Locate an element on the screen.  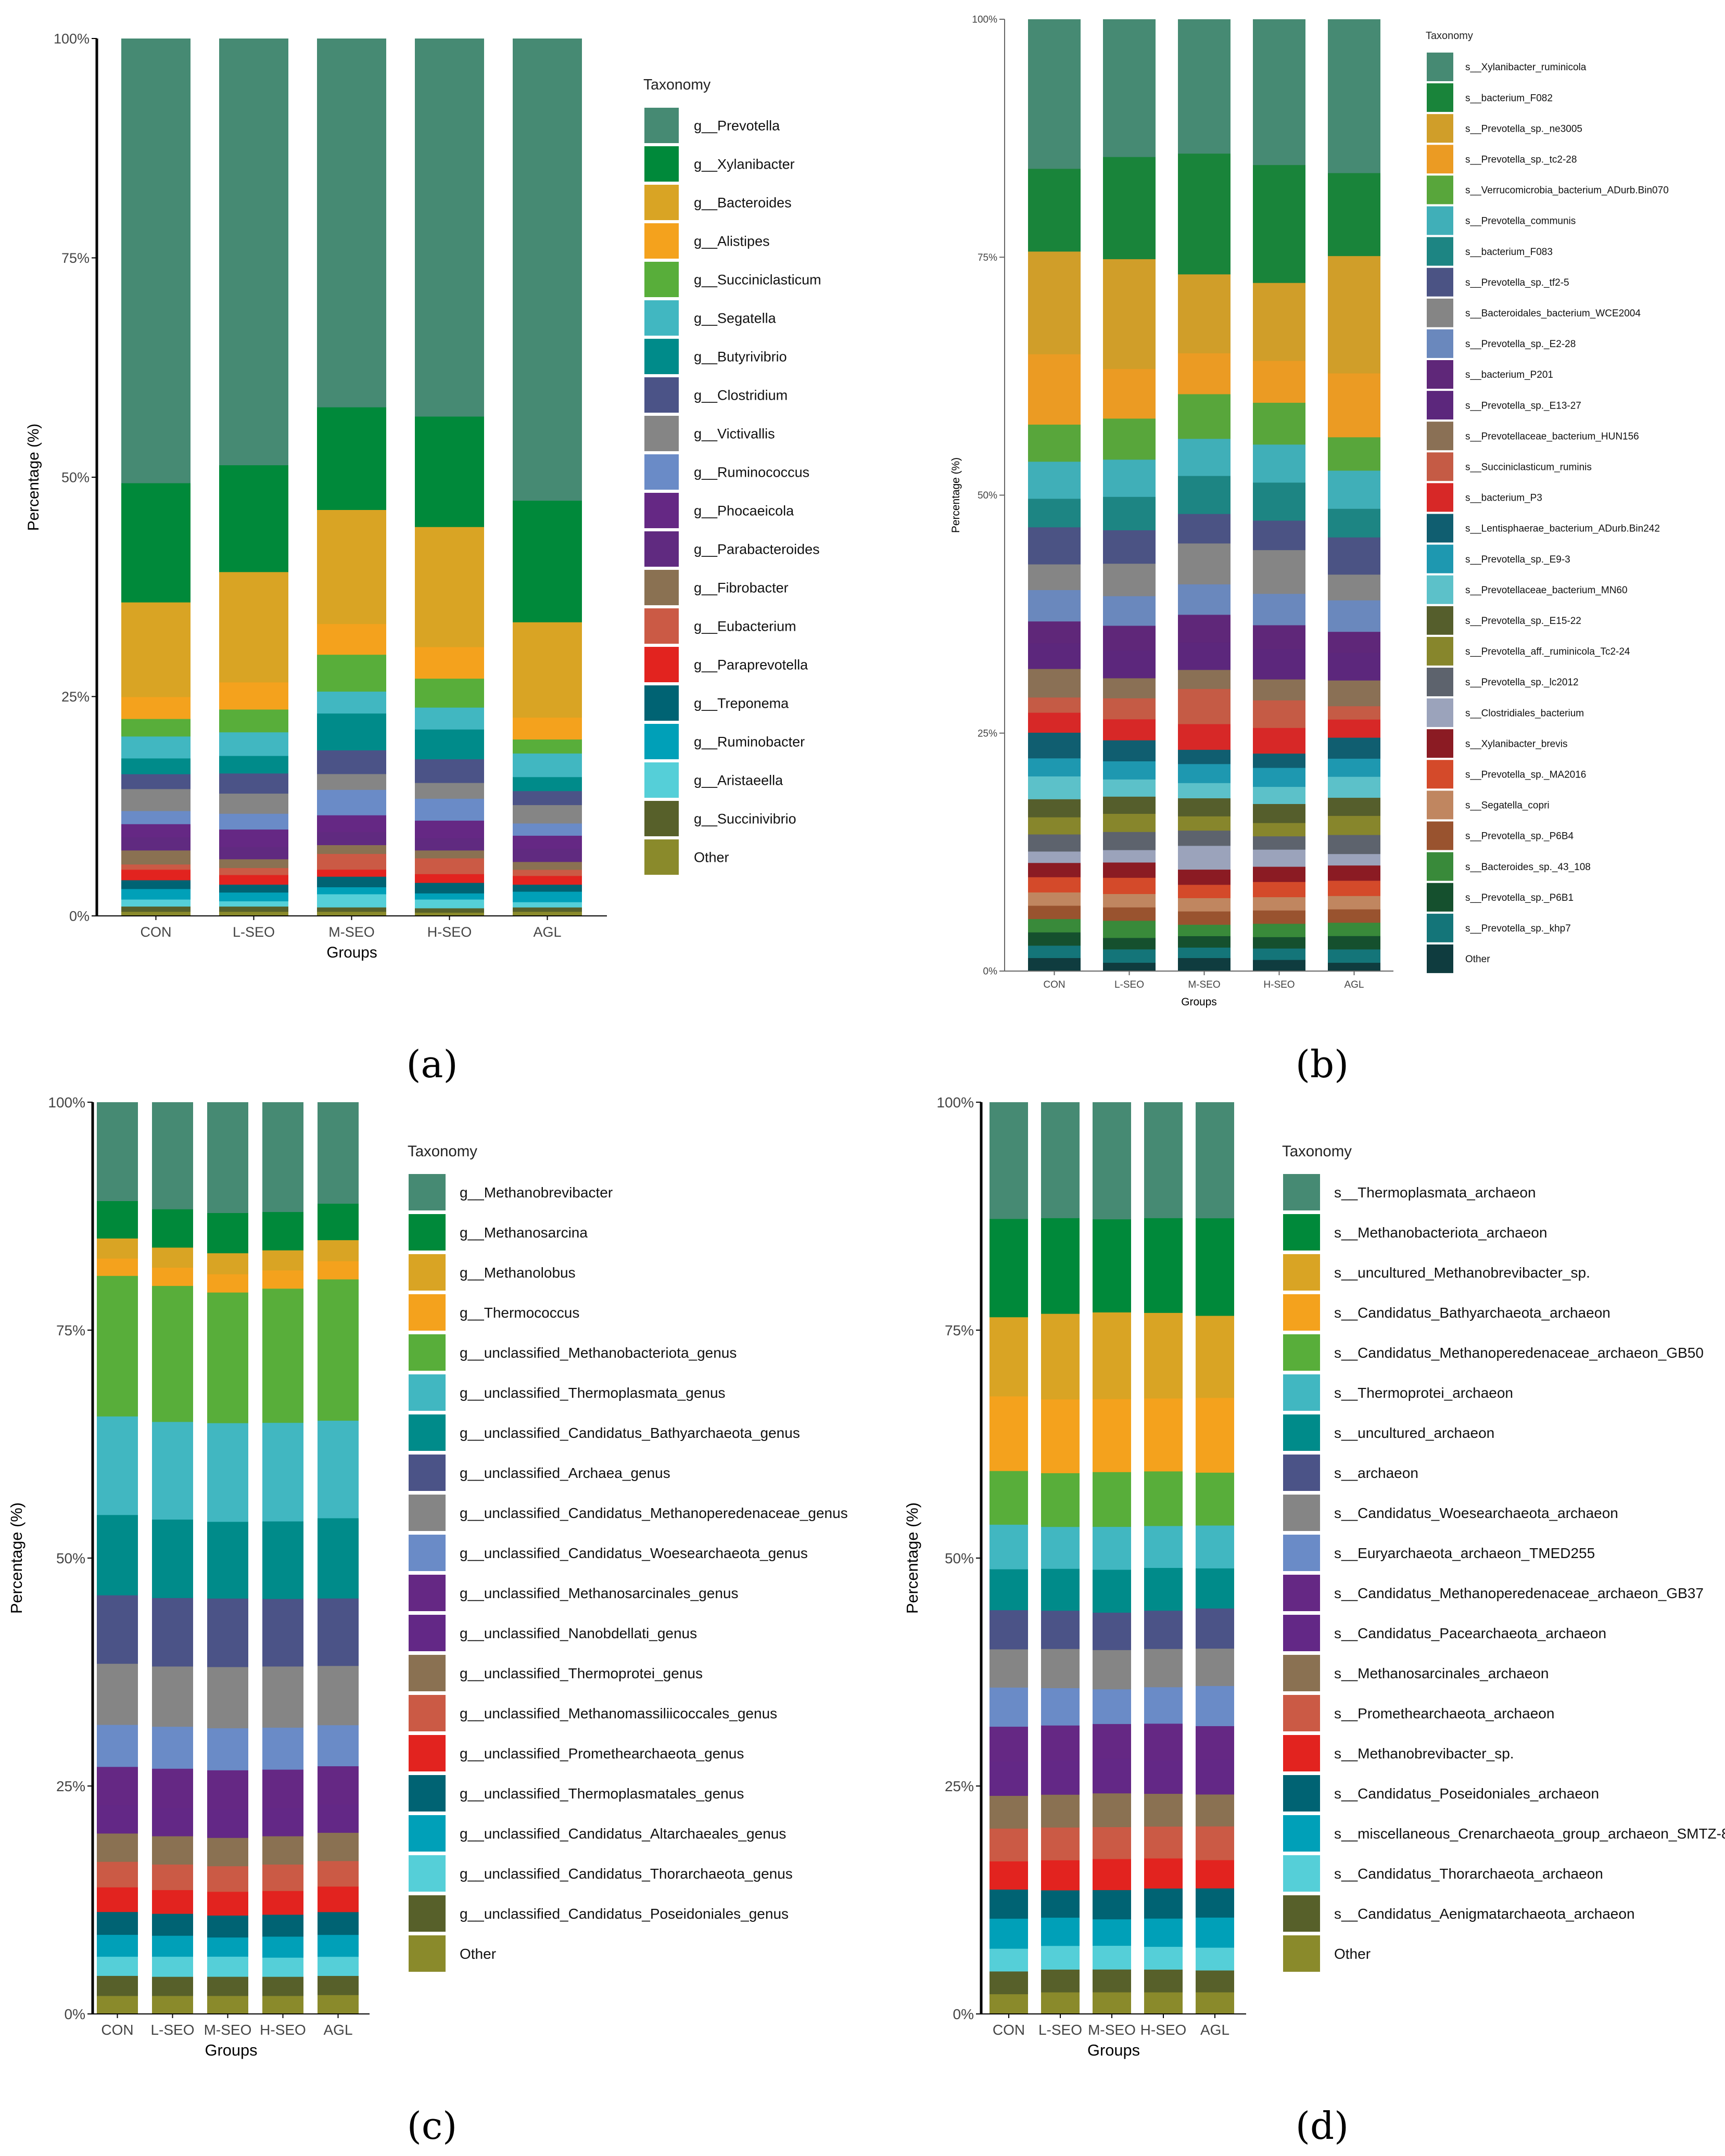
legend-item: g__unclassified_Thermoprotei_genus is located at coordinates (556, 1673).